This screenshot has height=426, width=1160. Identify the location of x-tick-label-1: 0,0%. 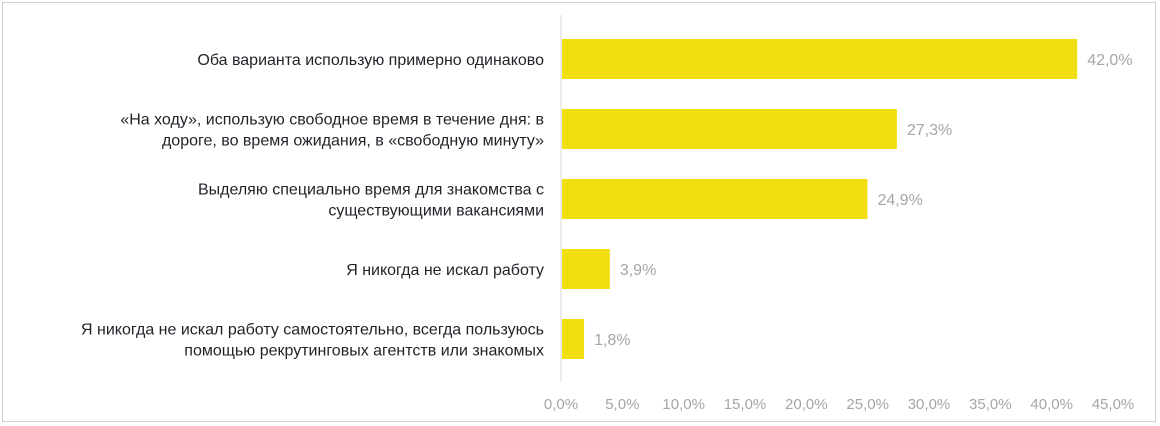
(561, 404).